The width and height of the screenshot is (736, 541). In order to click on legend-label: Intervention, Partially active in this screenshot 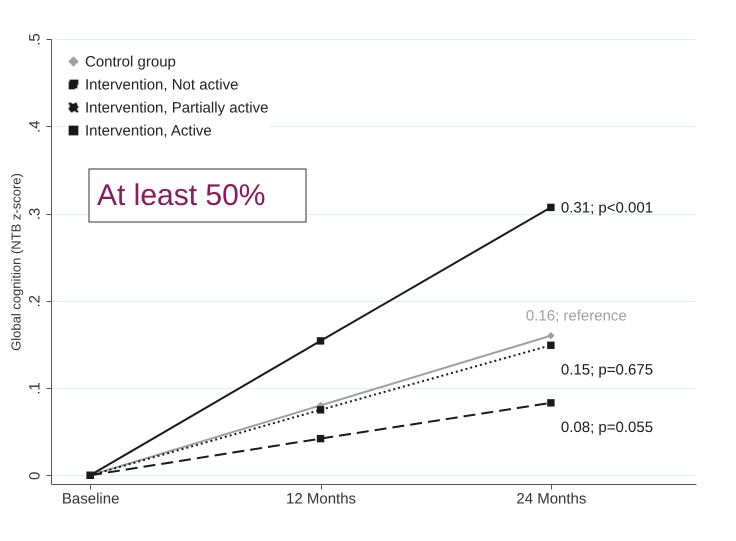, I will do `click(176, 108)`.